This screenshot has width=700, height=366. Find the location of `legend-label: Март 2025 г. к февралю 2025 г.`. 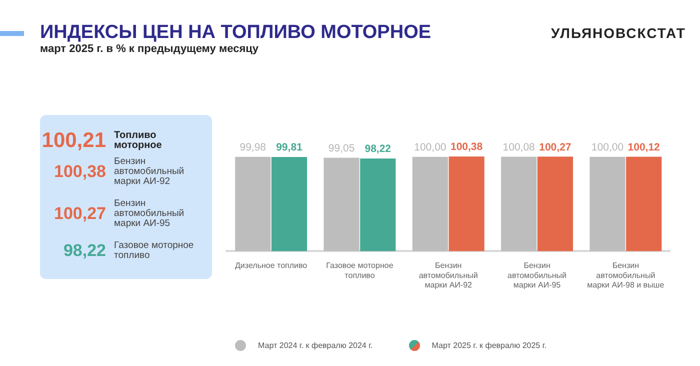

legend-label: Март 2025 г. к февралю 2025 г. is located at coordinates (489, 345).